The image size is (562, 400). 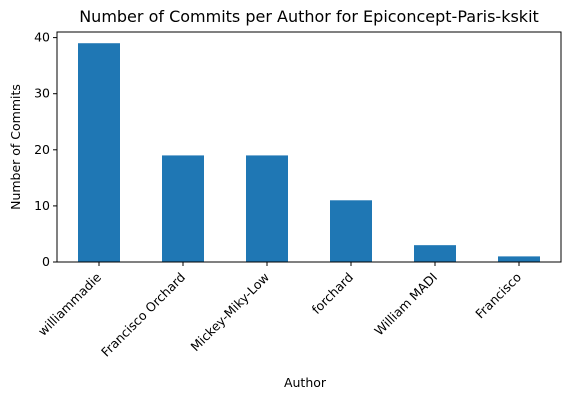 What do you see at coordinates (15, 147) in the screenshot?
I see `y-axis-label: Number of Commits` at bounding box center [15, 147].